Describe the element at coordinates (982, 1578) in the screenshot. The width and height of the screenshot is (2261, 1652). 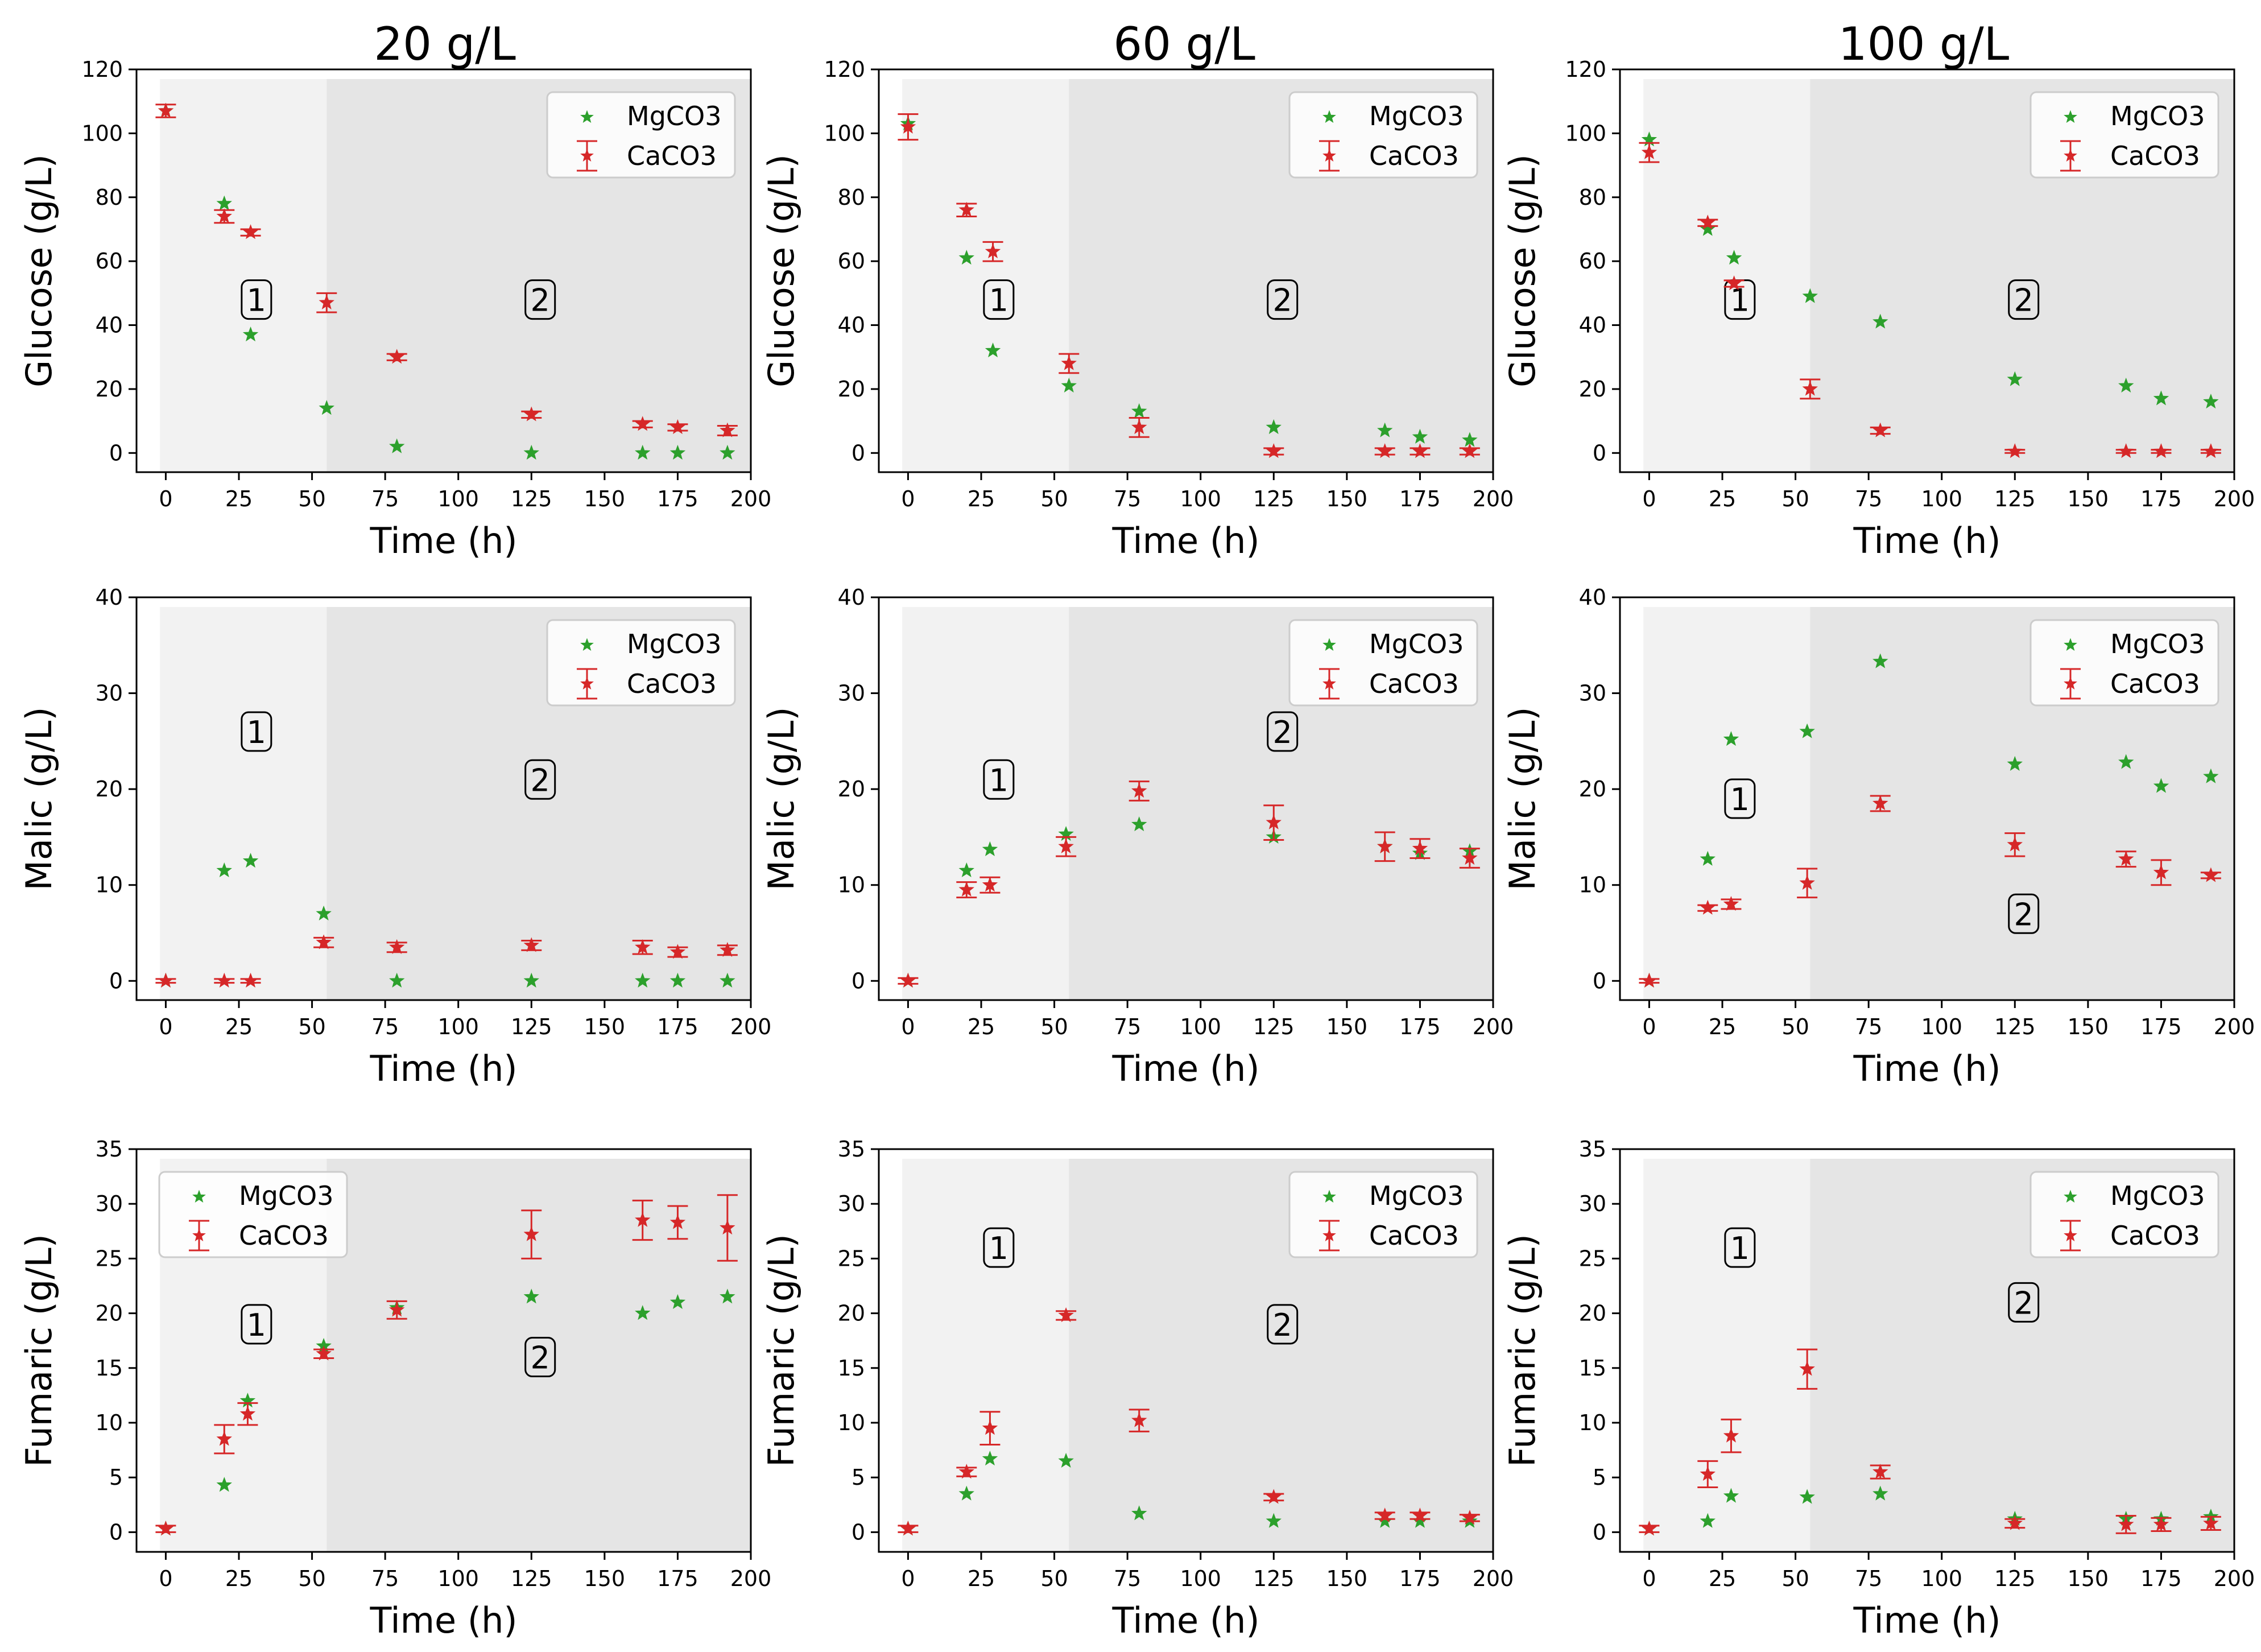
I see `x-tick-label: 25` at that location.